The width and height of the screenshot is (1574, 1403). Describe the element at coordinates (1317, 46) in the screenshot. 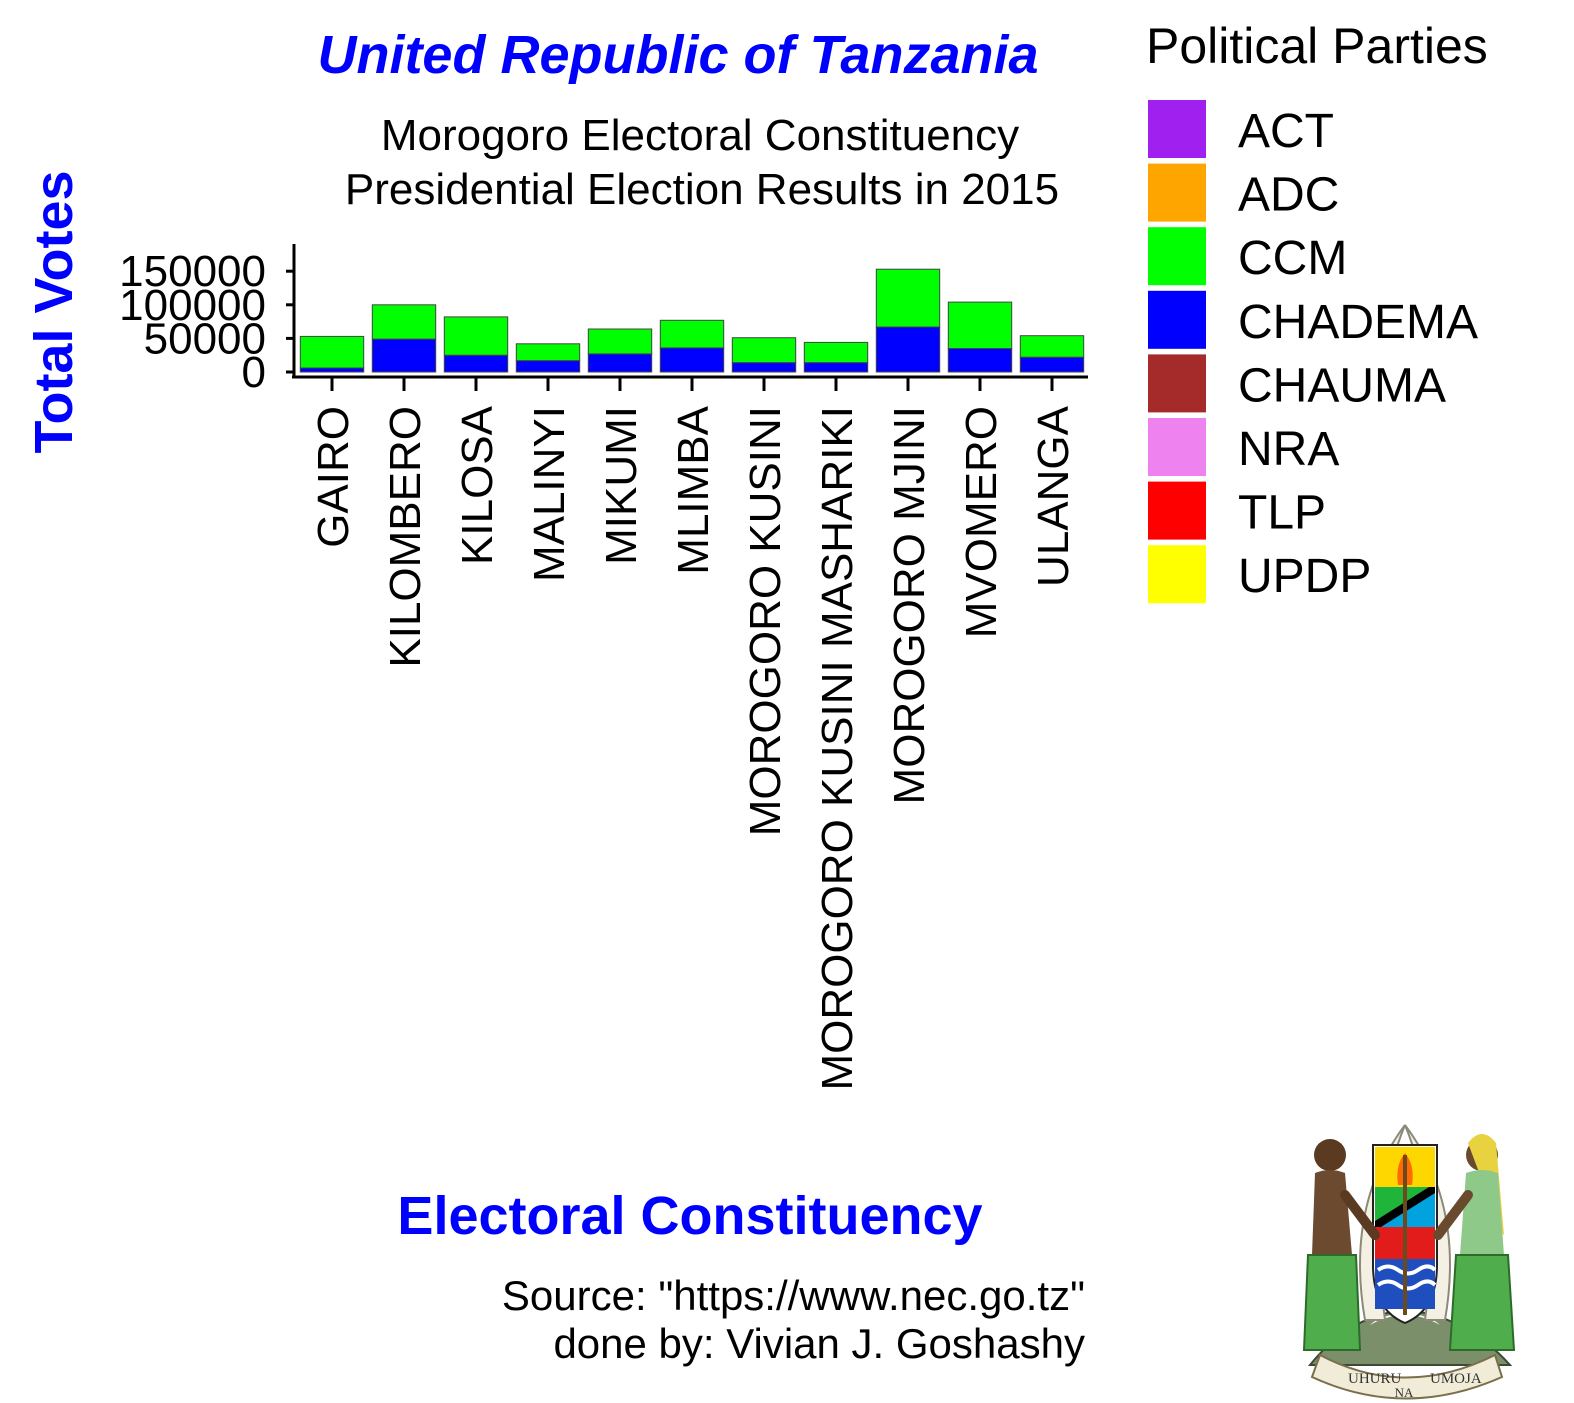

I see `legend-title: Political Parties` at that location.